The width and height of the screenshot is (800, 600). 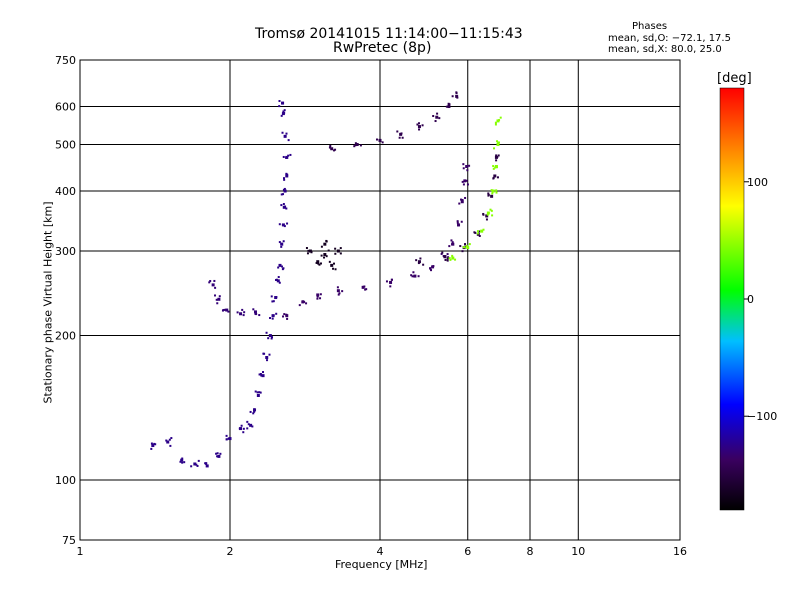 What do you see at coordinates (380, 551) in the screenshot?
I see `x-tick-label: 4` at bounding box center [380, 551].